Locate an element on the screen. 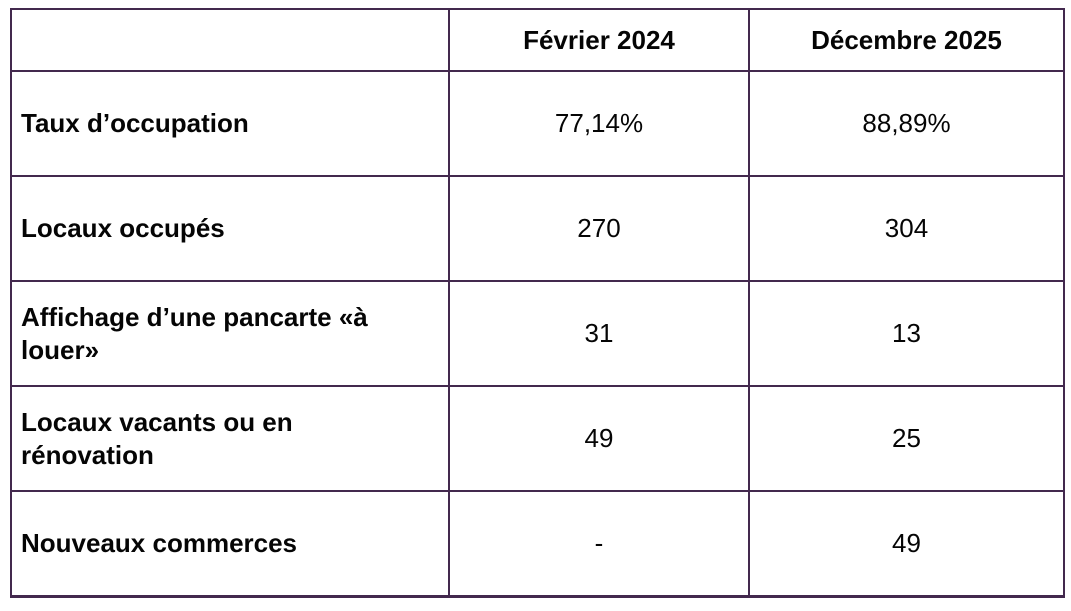 The width and height of the screenshot is (1071, 611). column-header-fevrier-2024: Février 2024 is located at coordinates (599, 40).